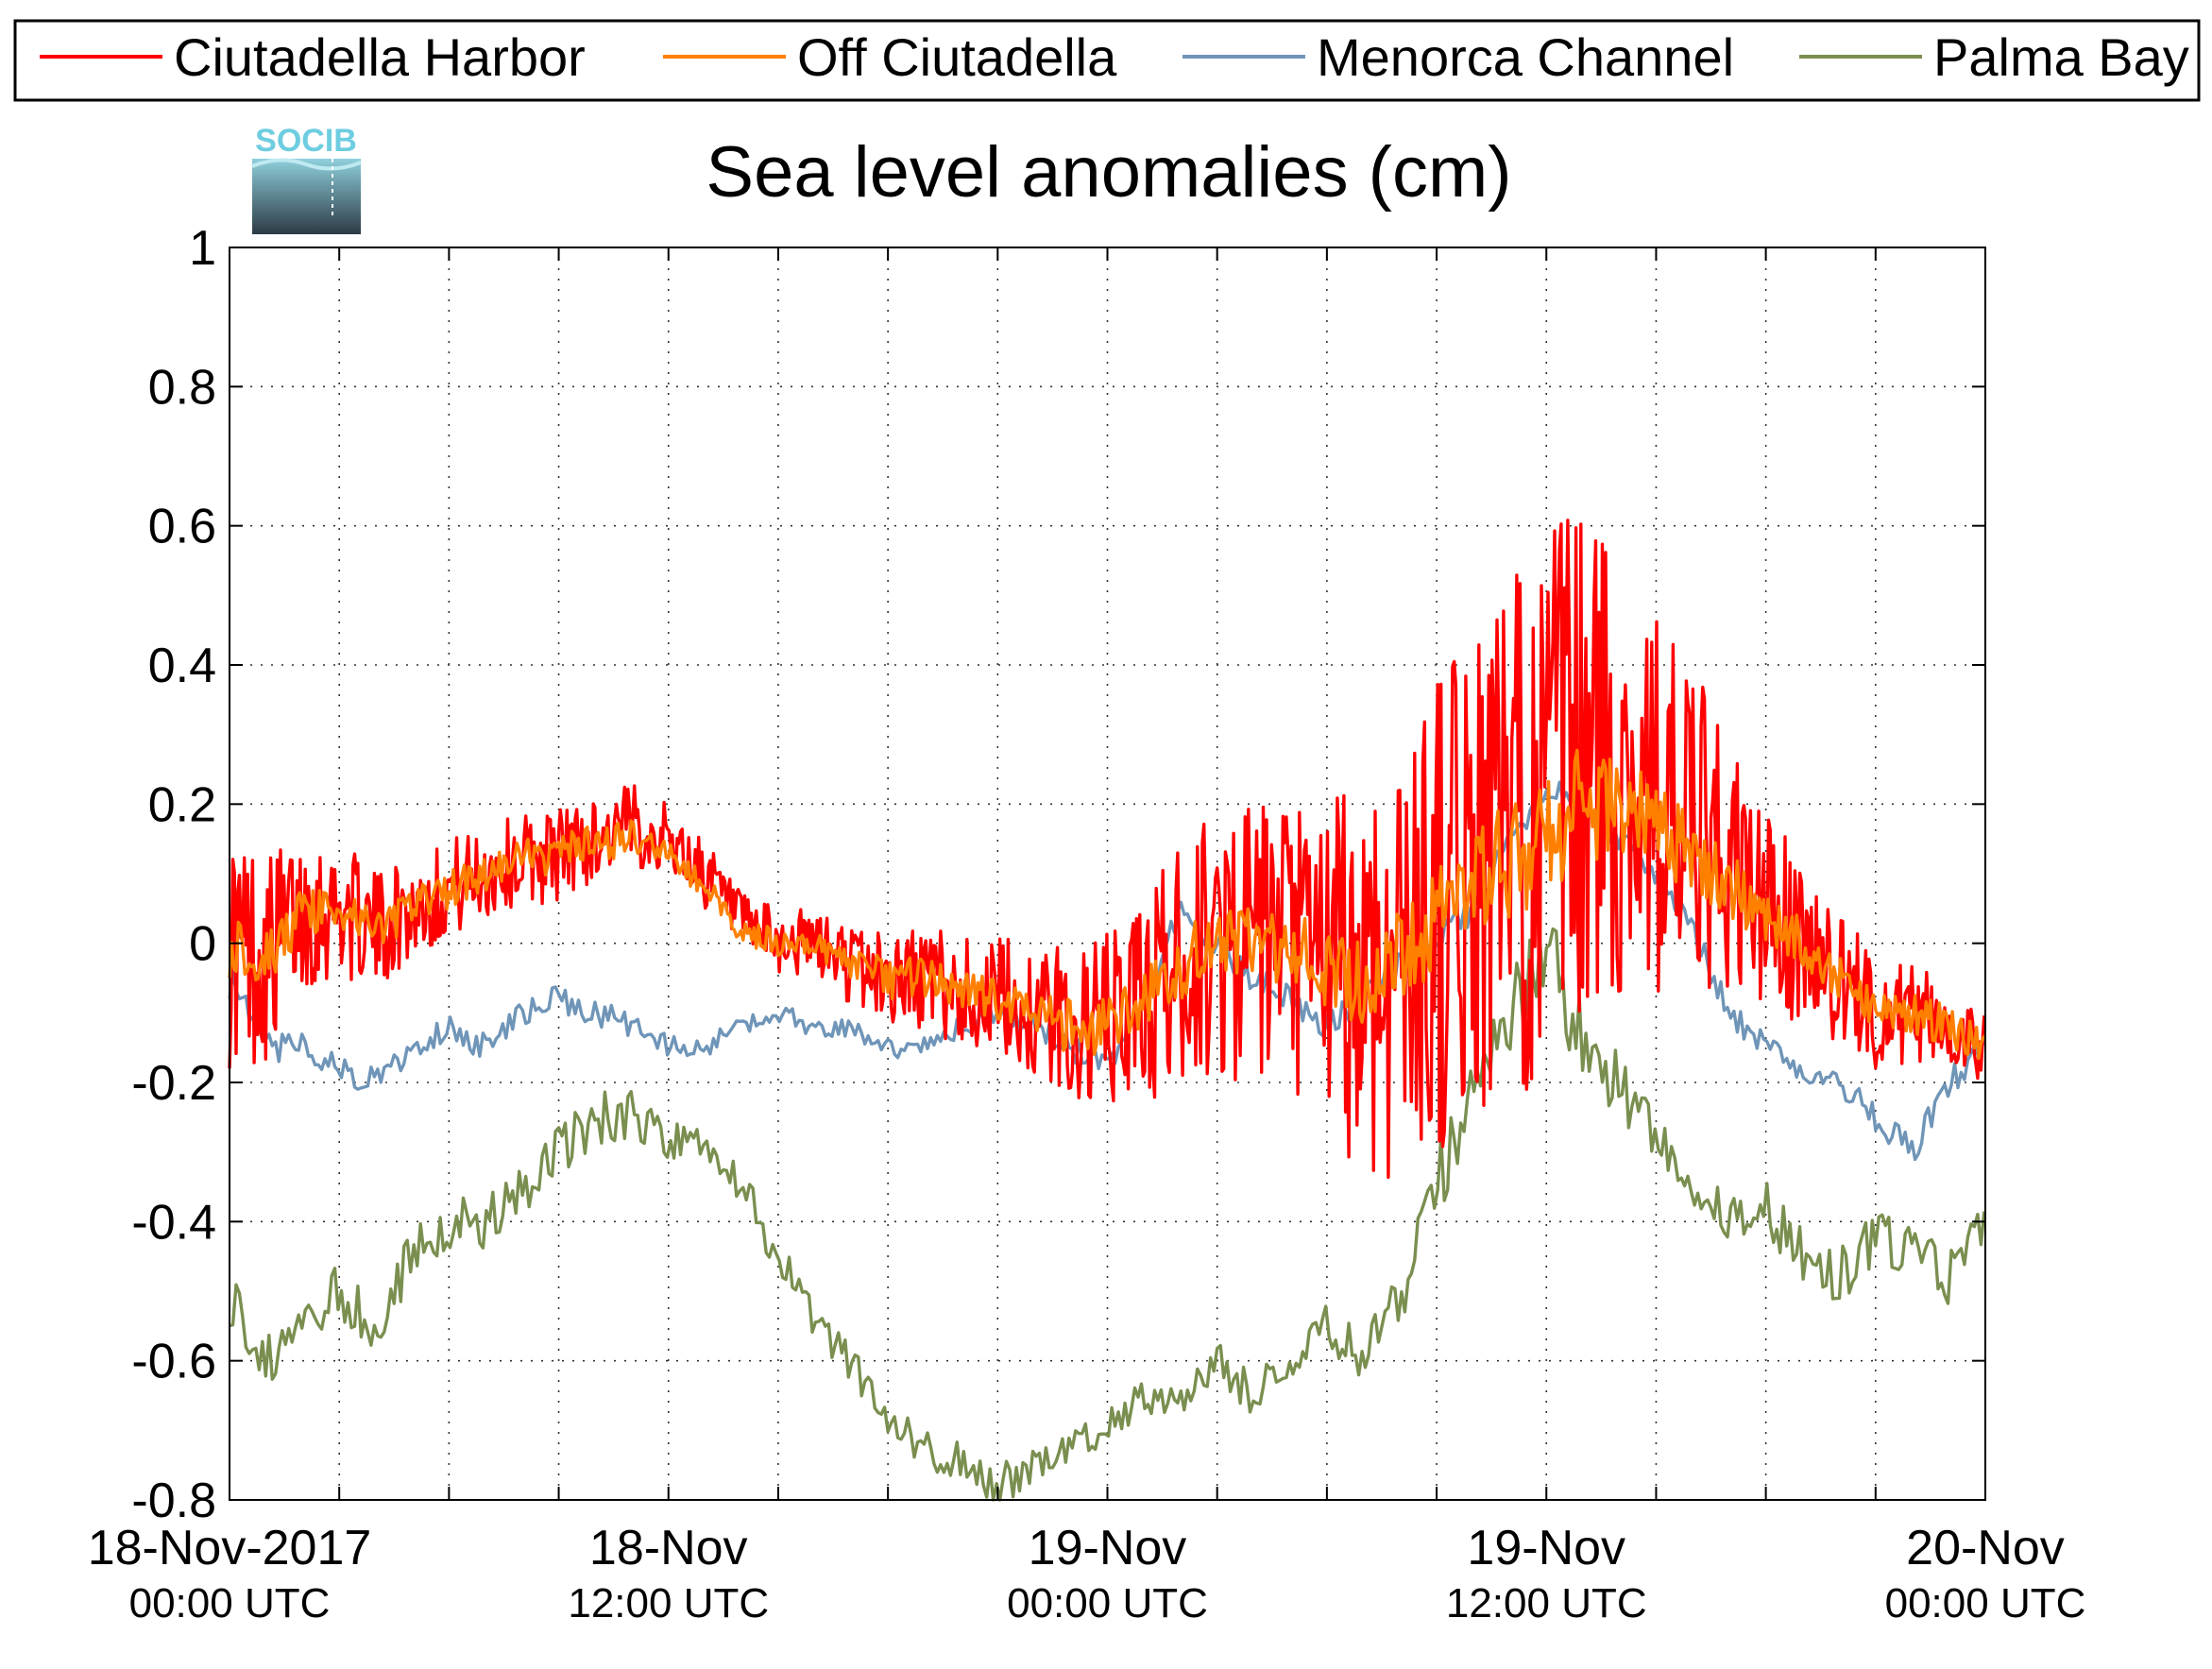  I want to click on x-tick-label-3: 19-Nov, so click(1546, 1548).